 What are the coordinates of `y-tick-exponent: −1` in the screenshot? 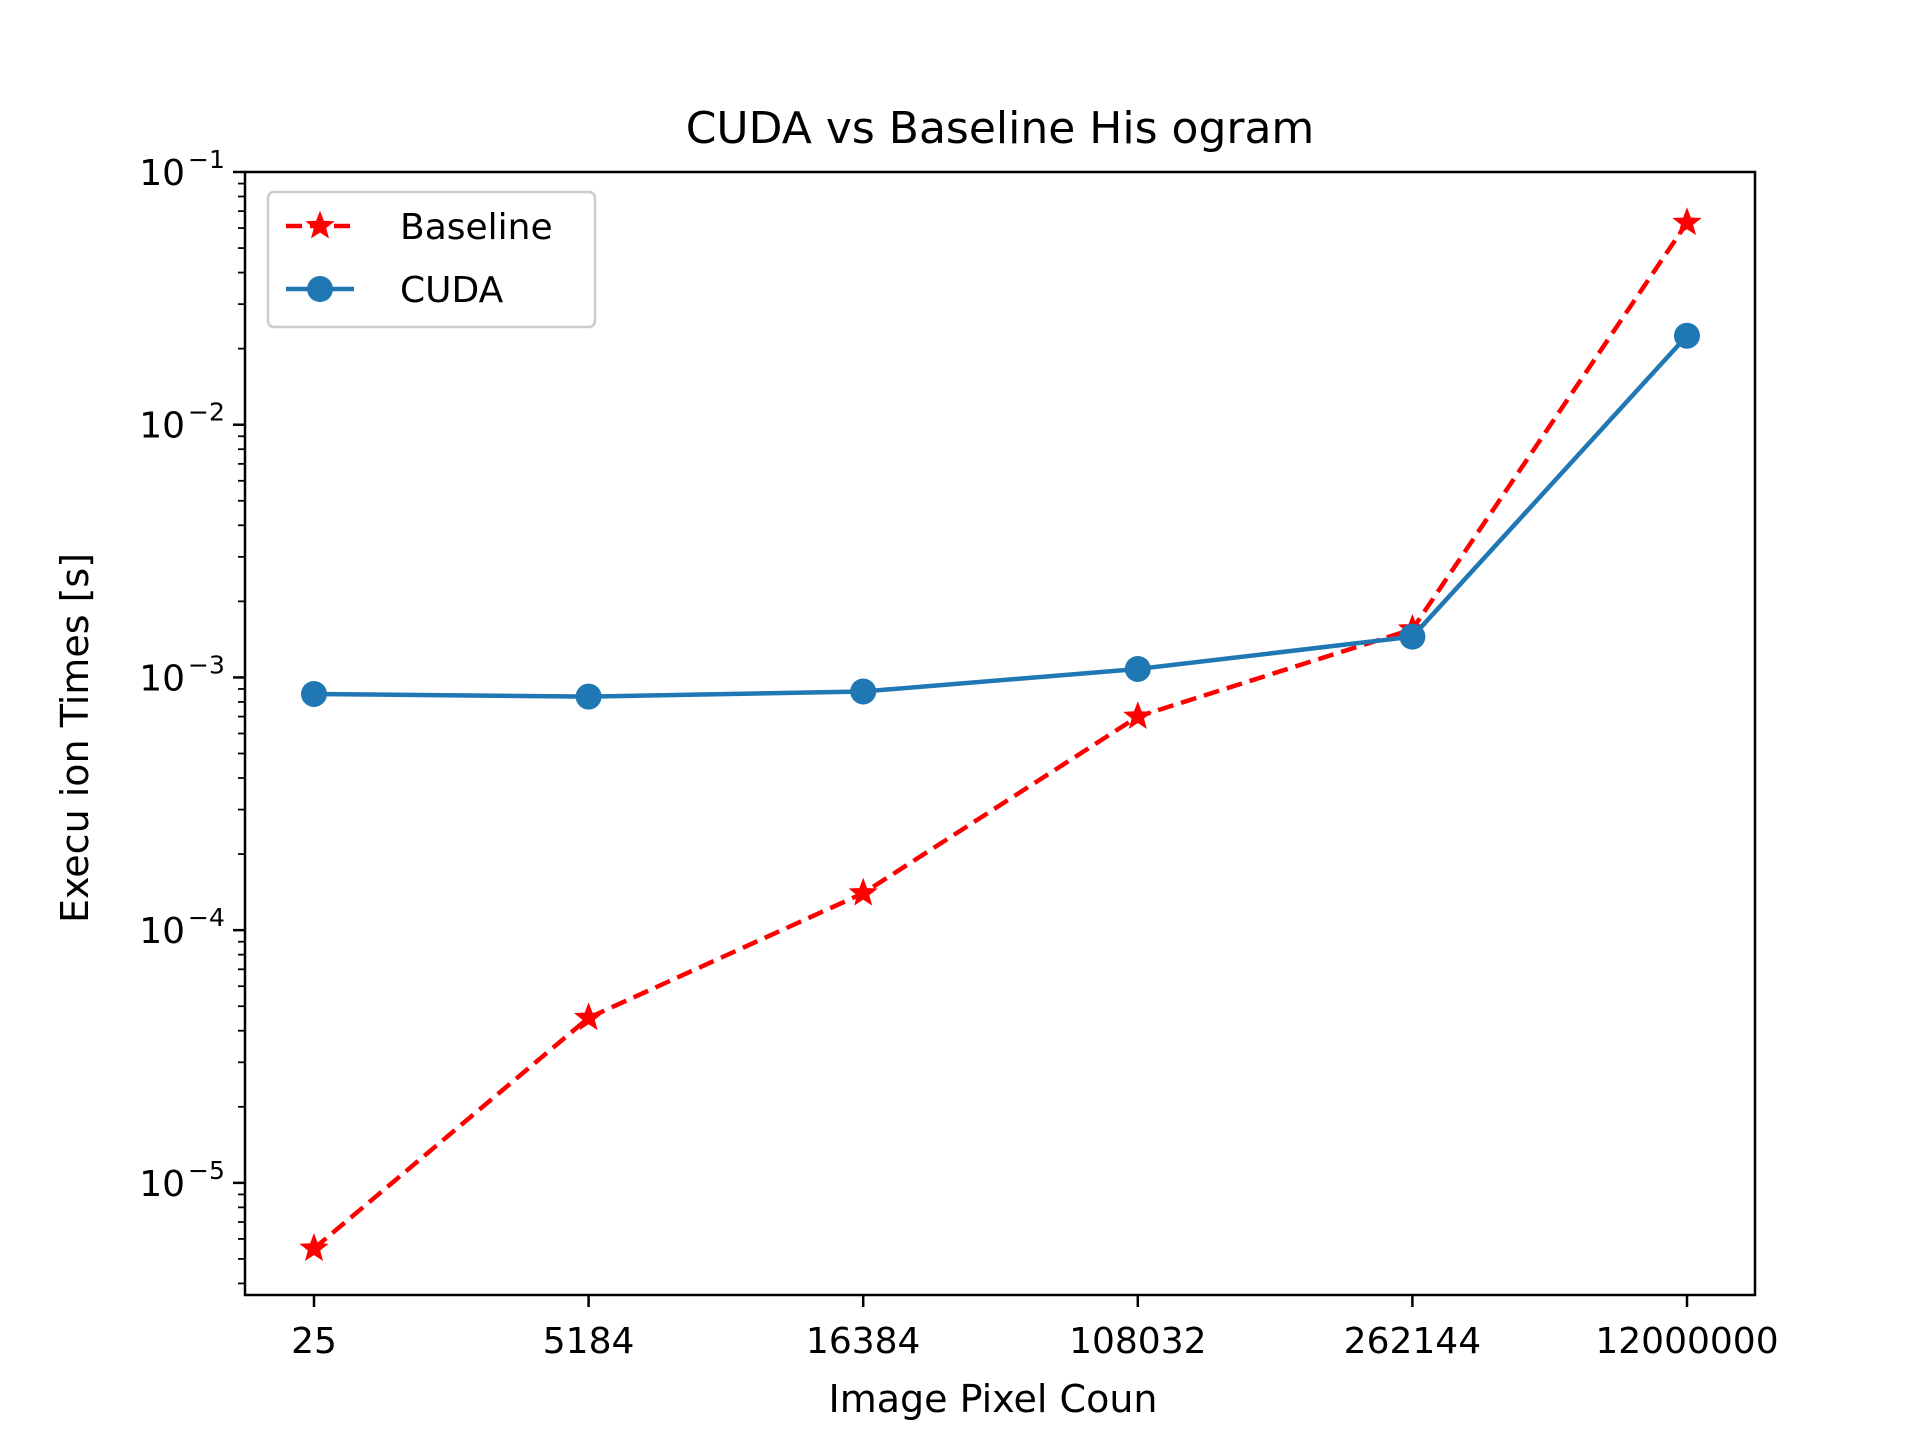 It's located at (206, 159).